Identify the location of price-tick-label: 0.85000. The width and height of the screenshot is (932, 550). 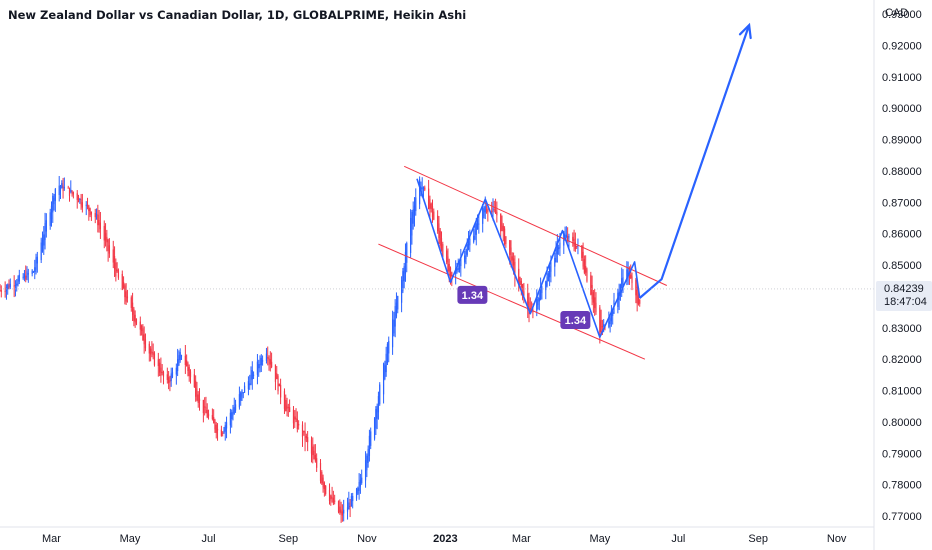
(902, 266).